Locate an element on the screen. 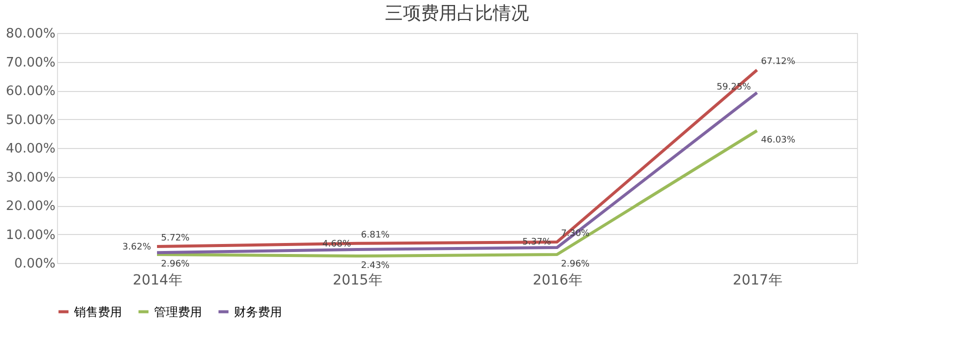  y-tick-label: 20.00% is located at coordinates (31, 206).